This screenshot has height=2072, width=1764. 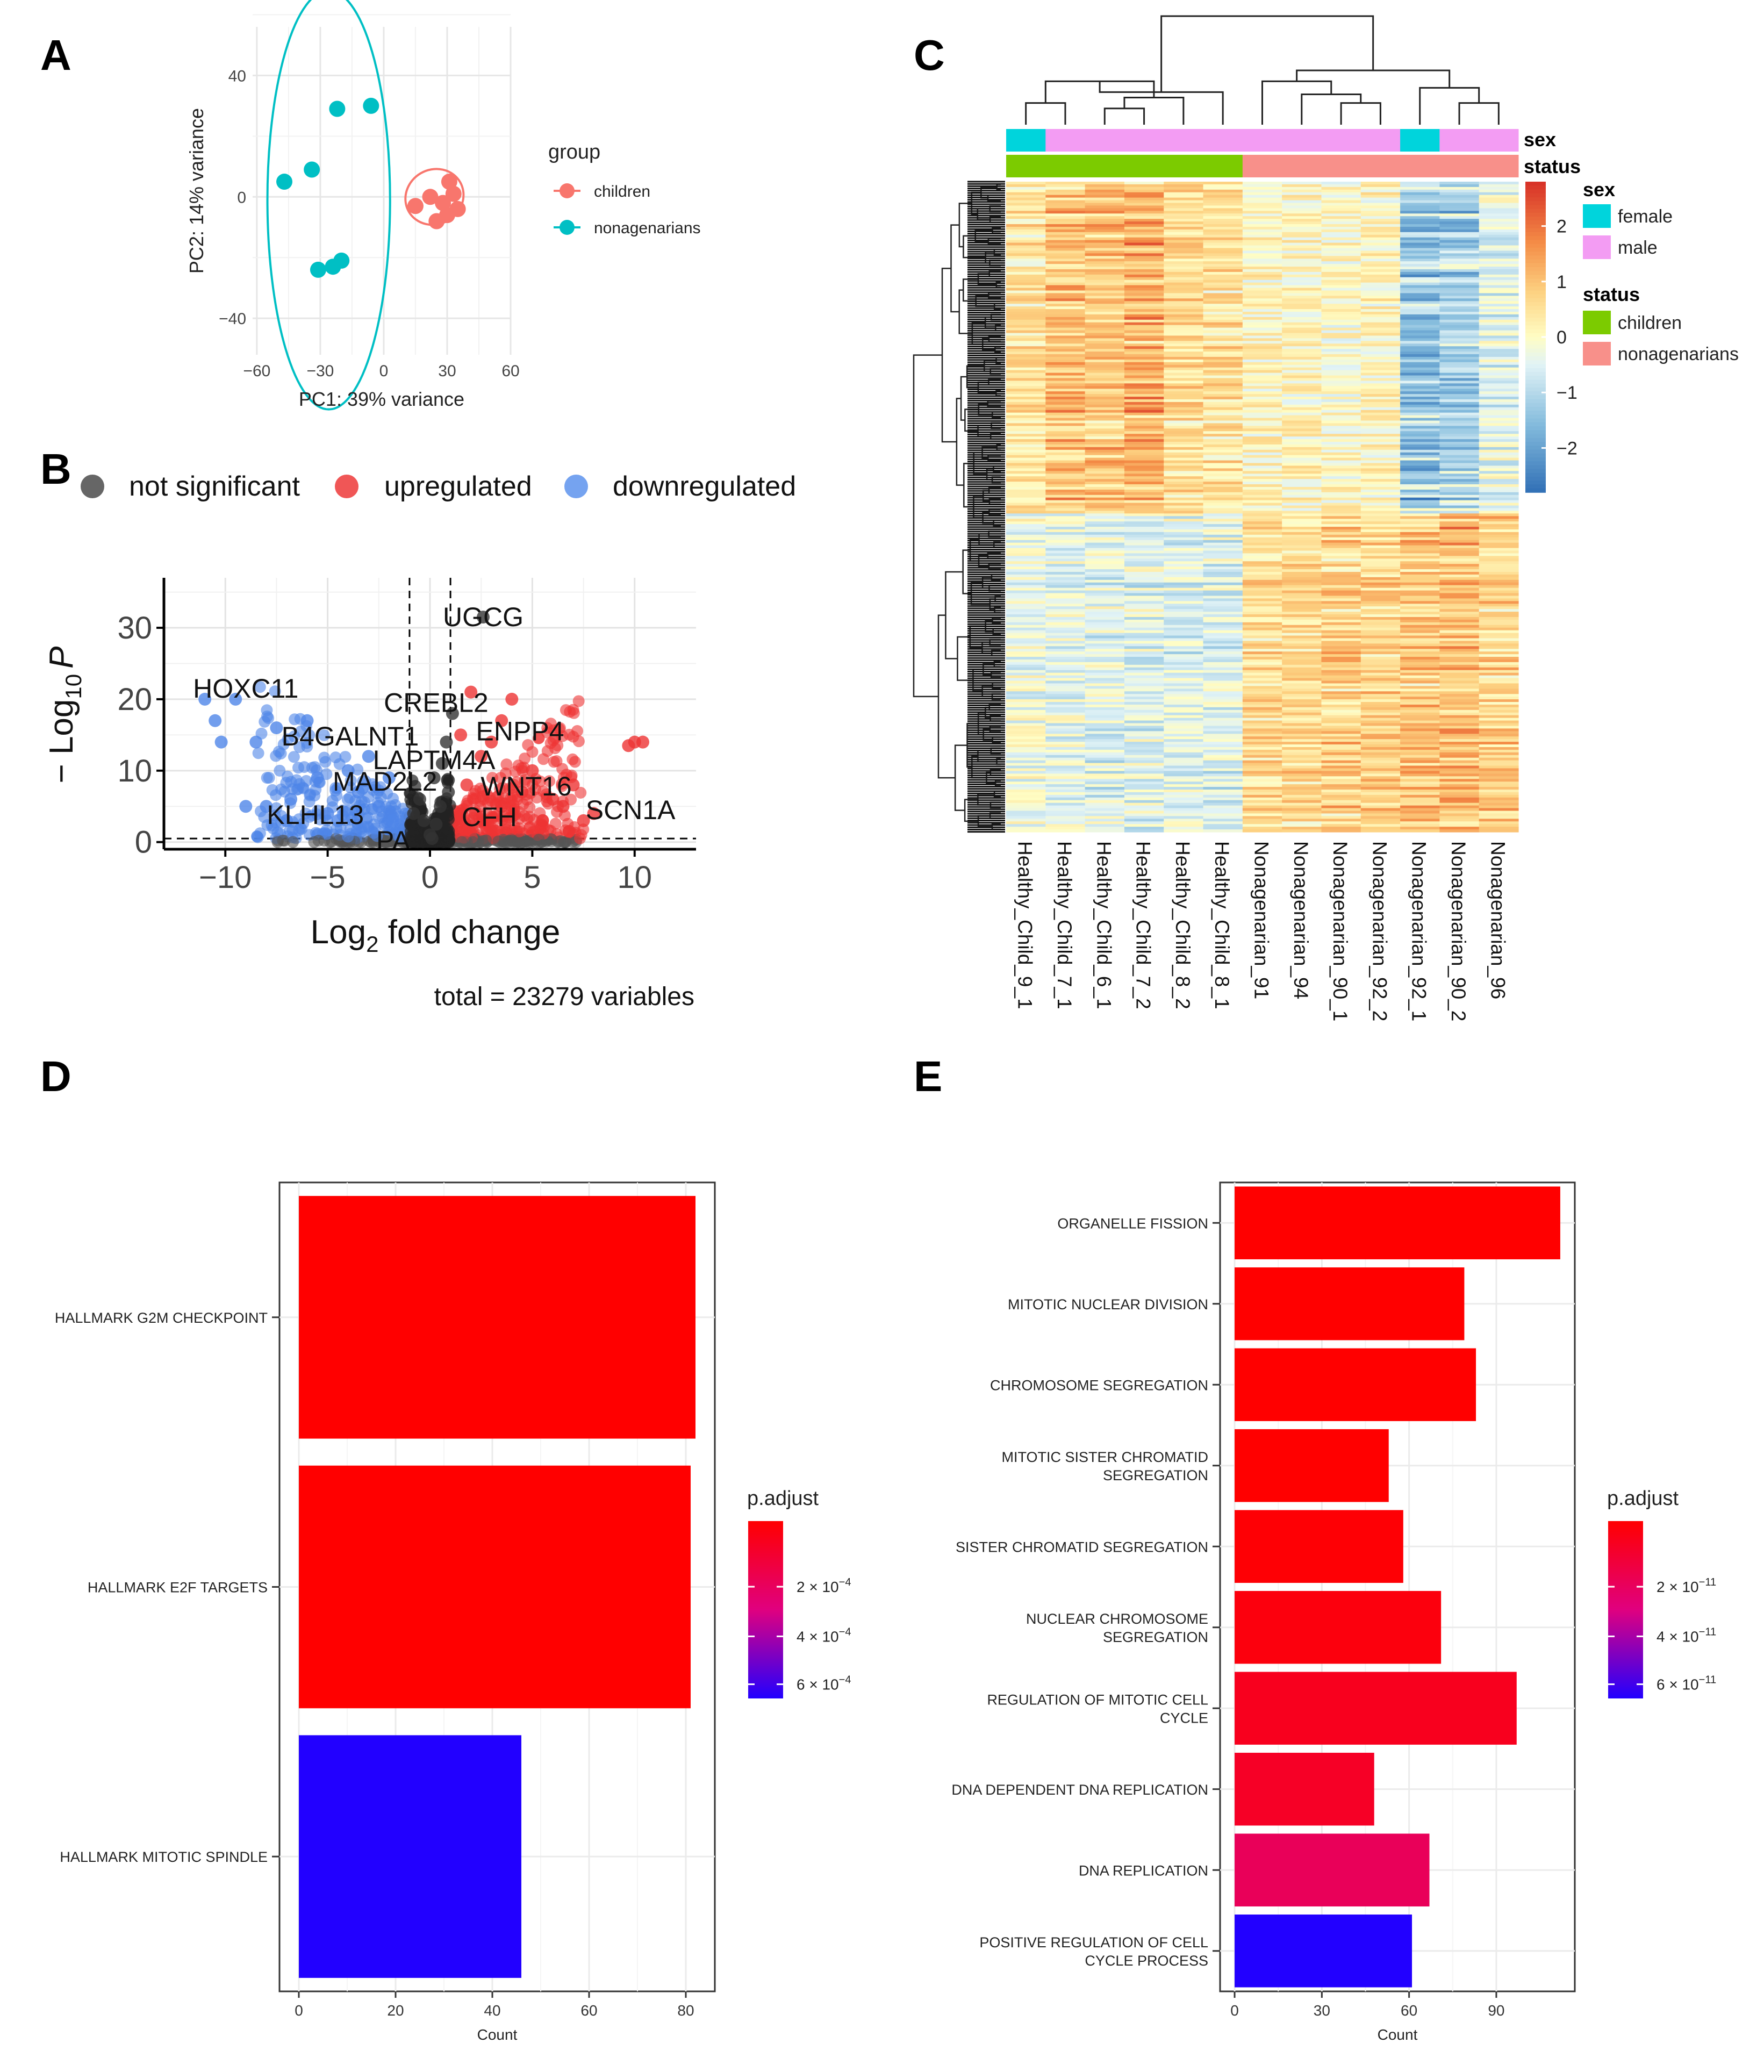 What do you see at coordinates (1302, 166) in the screenshot?
I see `annotation-cell-status` at bounding box center [1302, 166].